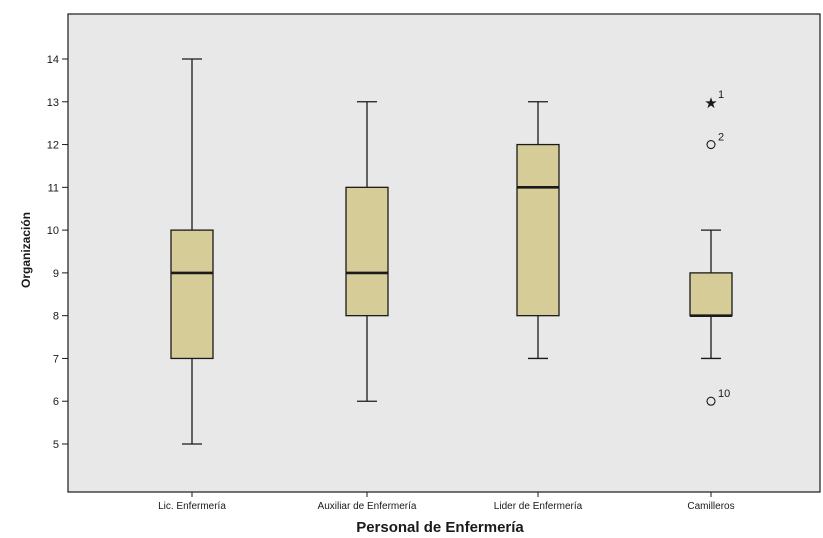 The width and height of the screenshot is (823, 538). I want to click on x-tick-label: Auxiliar de Enfermería, so click(367, 506).